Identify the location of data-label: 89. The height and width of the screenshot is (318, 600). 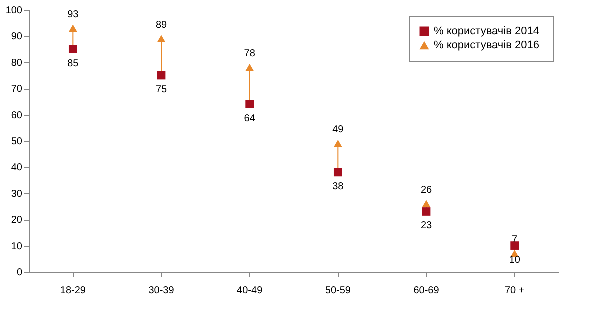
(162, 25).